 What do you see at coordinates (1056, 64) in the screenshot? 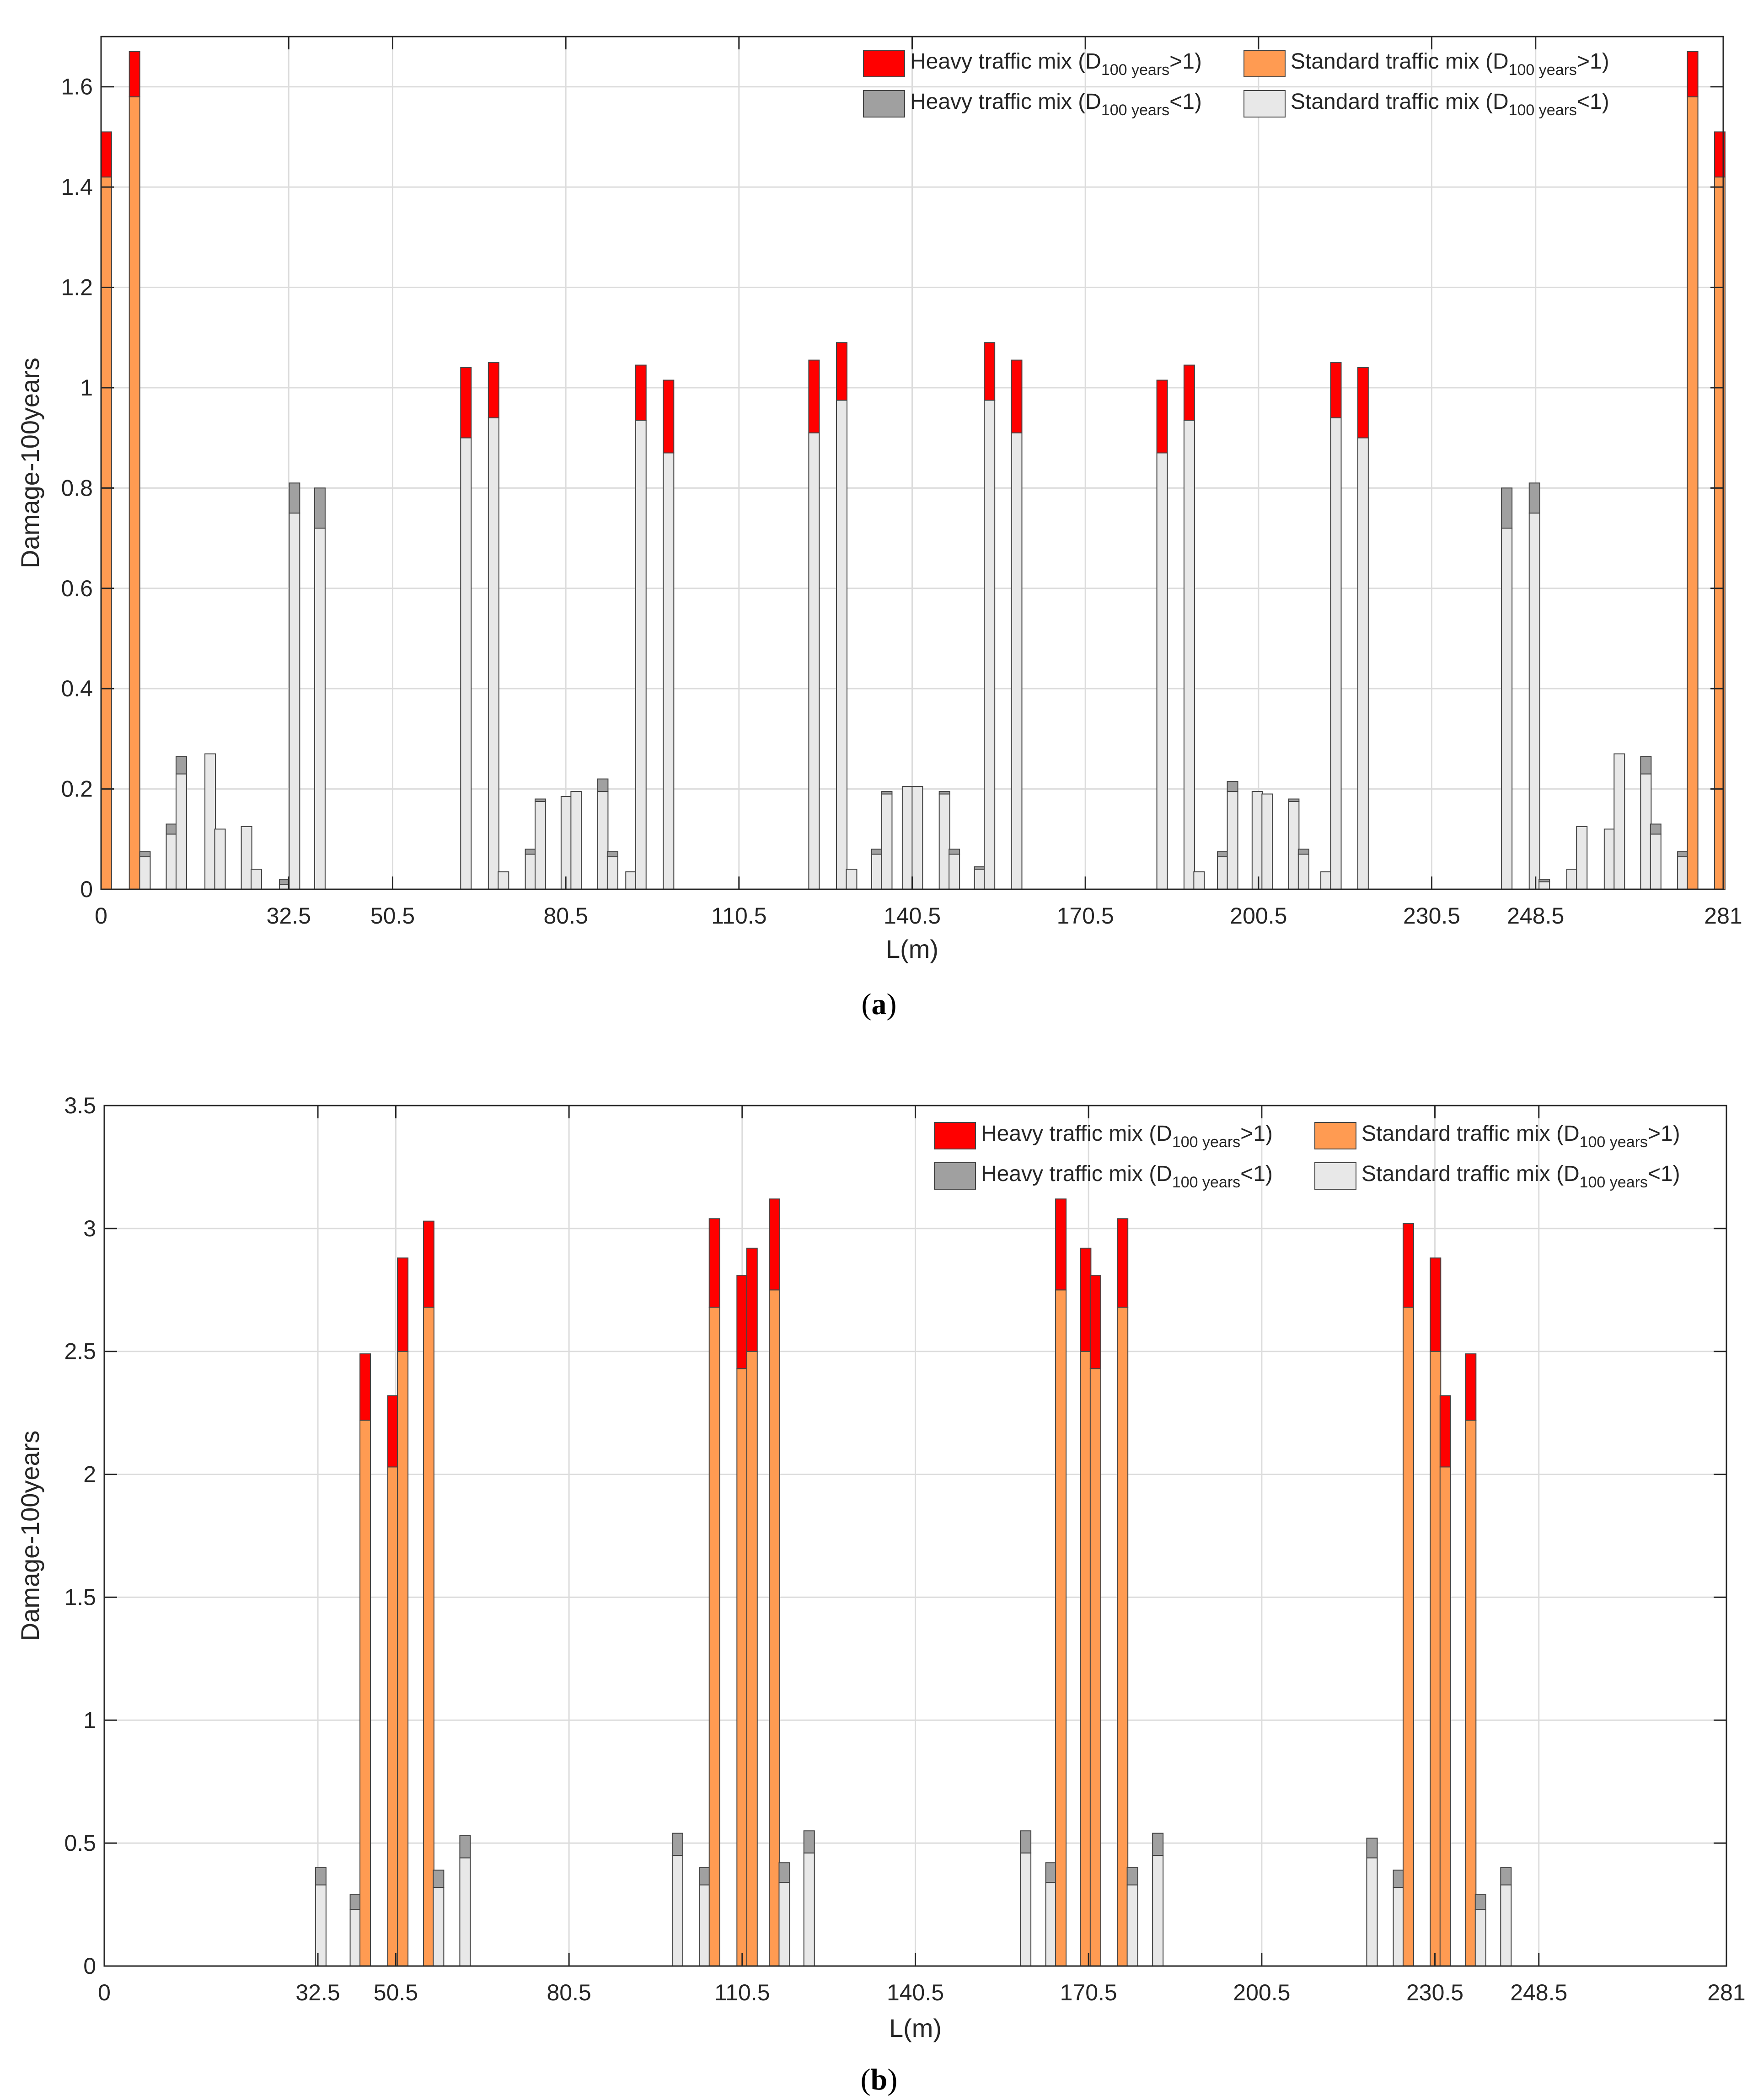
I see `legend-label-heavy-over: Heavy traffic mix (D100 years>1)` at bounding box center [1056, 64].